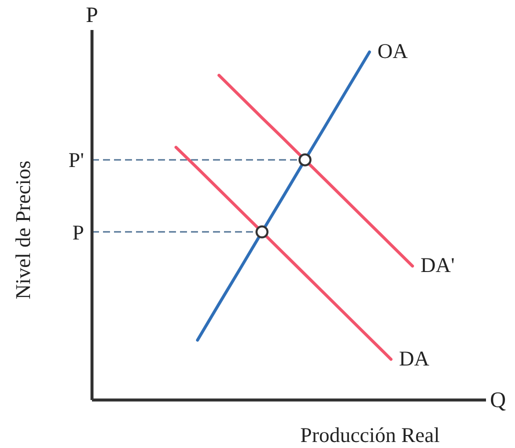 Image resolution: width=515 pixels, height=448 pixels. What do you see at coordinates (498, 399) in the screenshot?
I see `text: Q` at bounding box center [498, 399].